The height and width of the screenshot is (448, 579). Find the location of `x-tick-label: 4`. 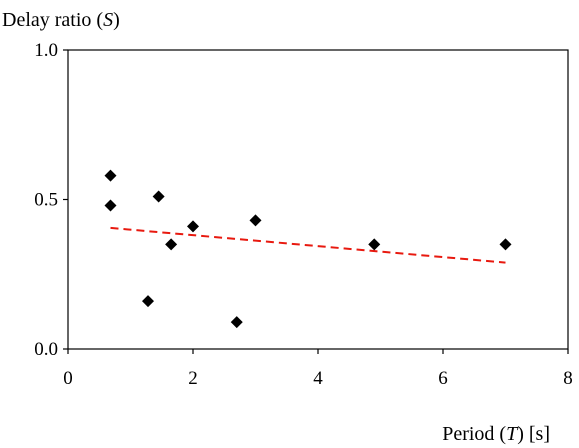

x-tick-label: 4 is located at coordinates (318, 378).